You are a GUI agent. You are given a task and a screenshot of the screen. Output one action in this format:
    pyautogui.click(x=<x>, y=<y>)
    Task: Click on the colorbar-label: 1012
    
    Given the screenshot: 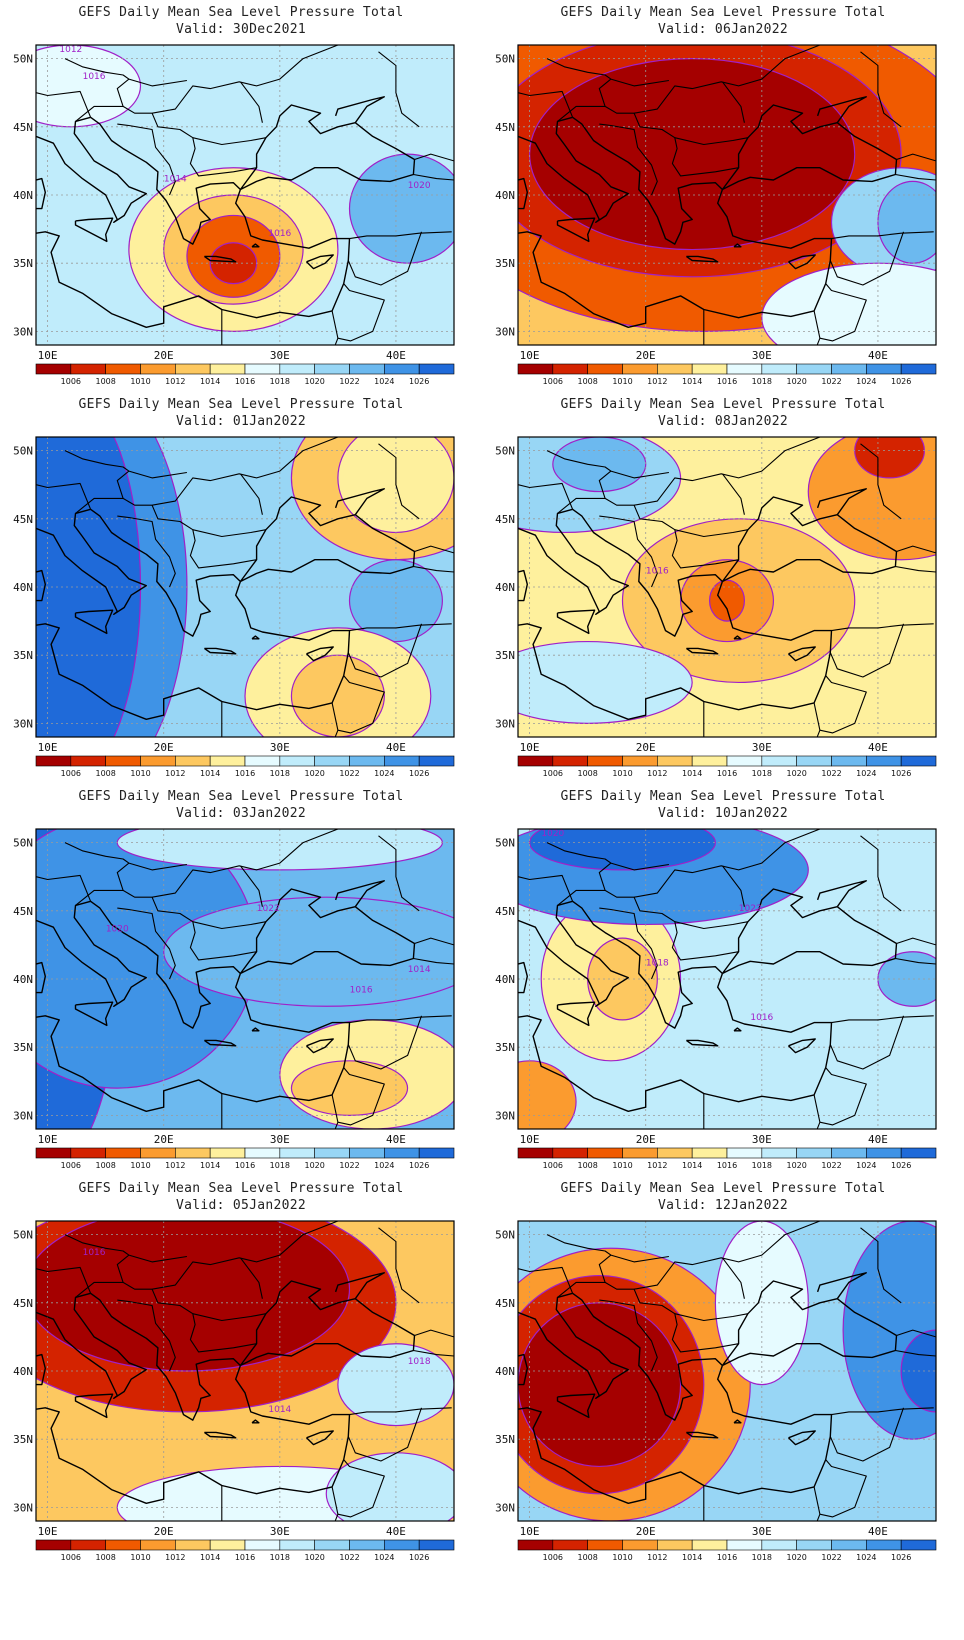 What is the action you would take?
    pyautogui.click(x=657, y=1557)
    